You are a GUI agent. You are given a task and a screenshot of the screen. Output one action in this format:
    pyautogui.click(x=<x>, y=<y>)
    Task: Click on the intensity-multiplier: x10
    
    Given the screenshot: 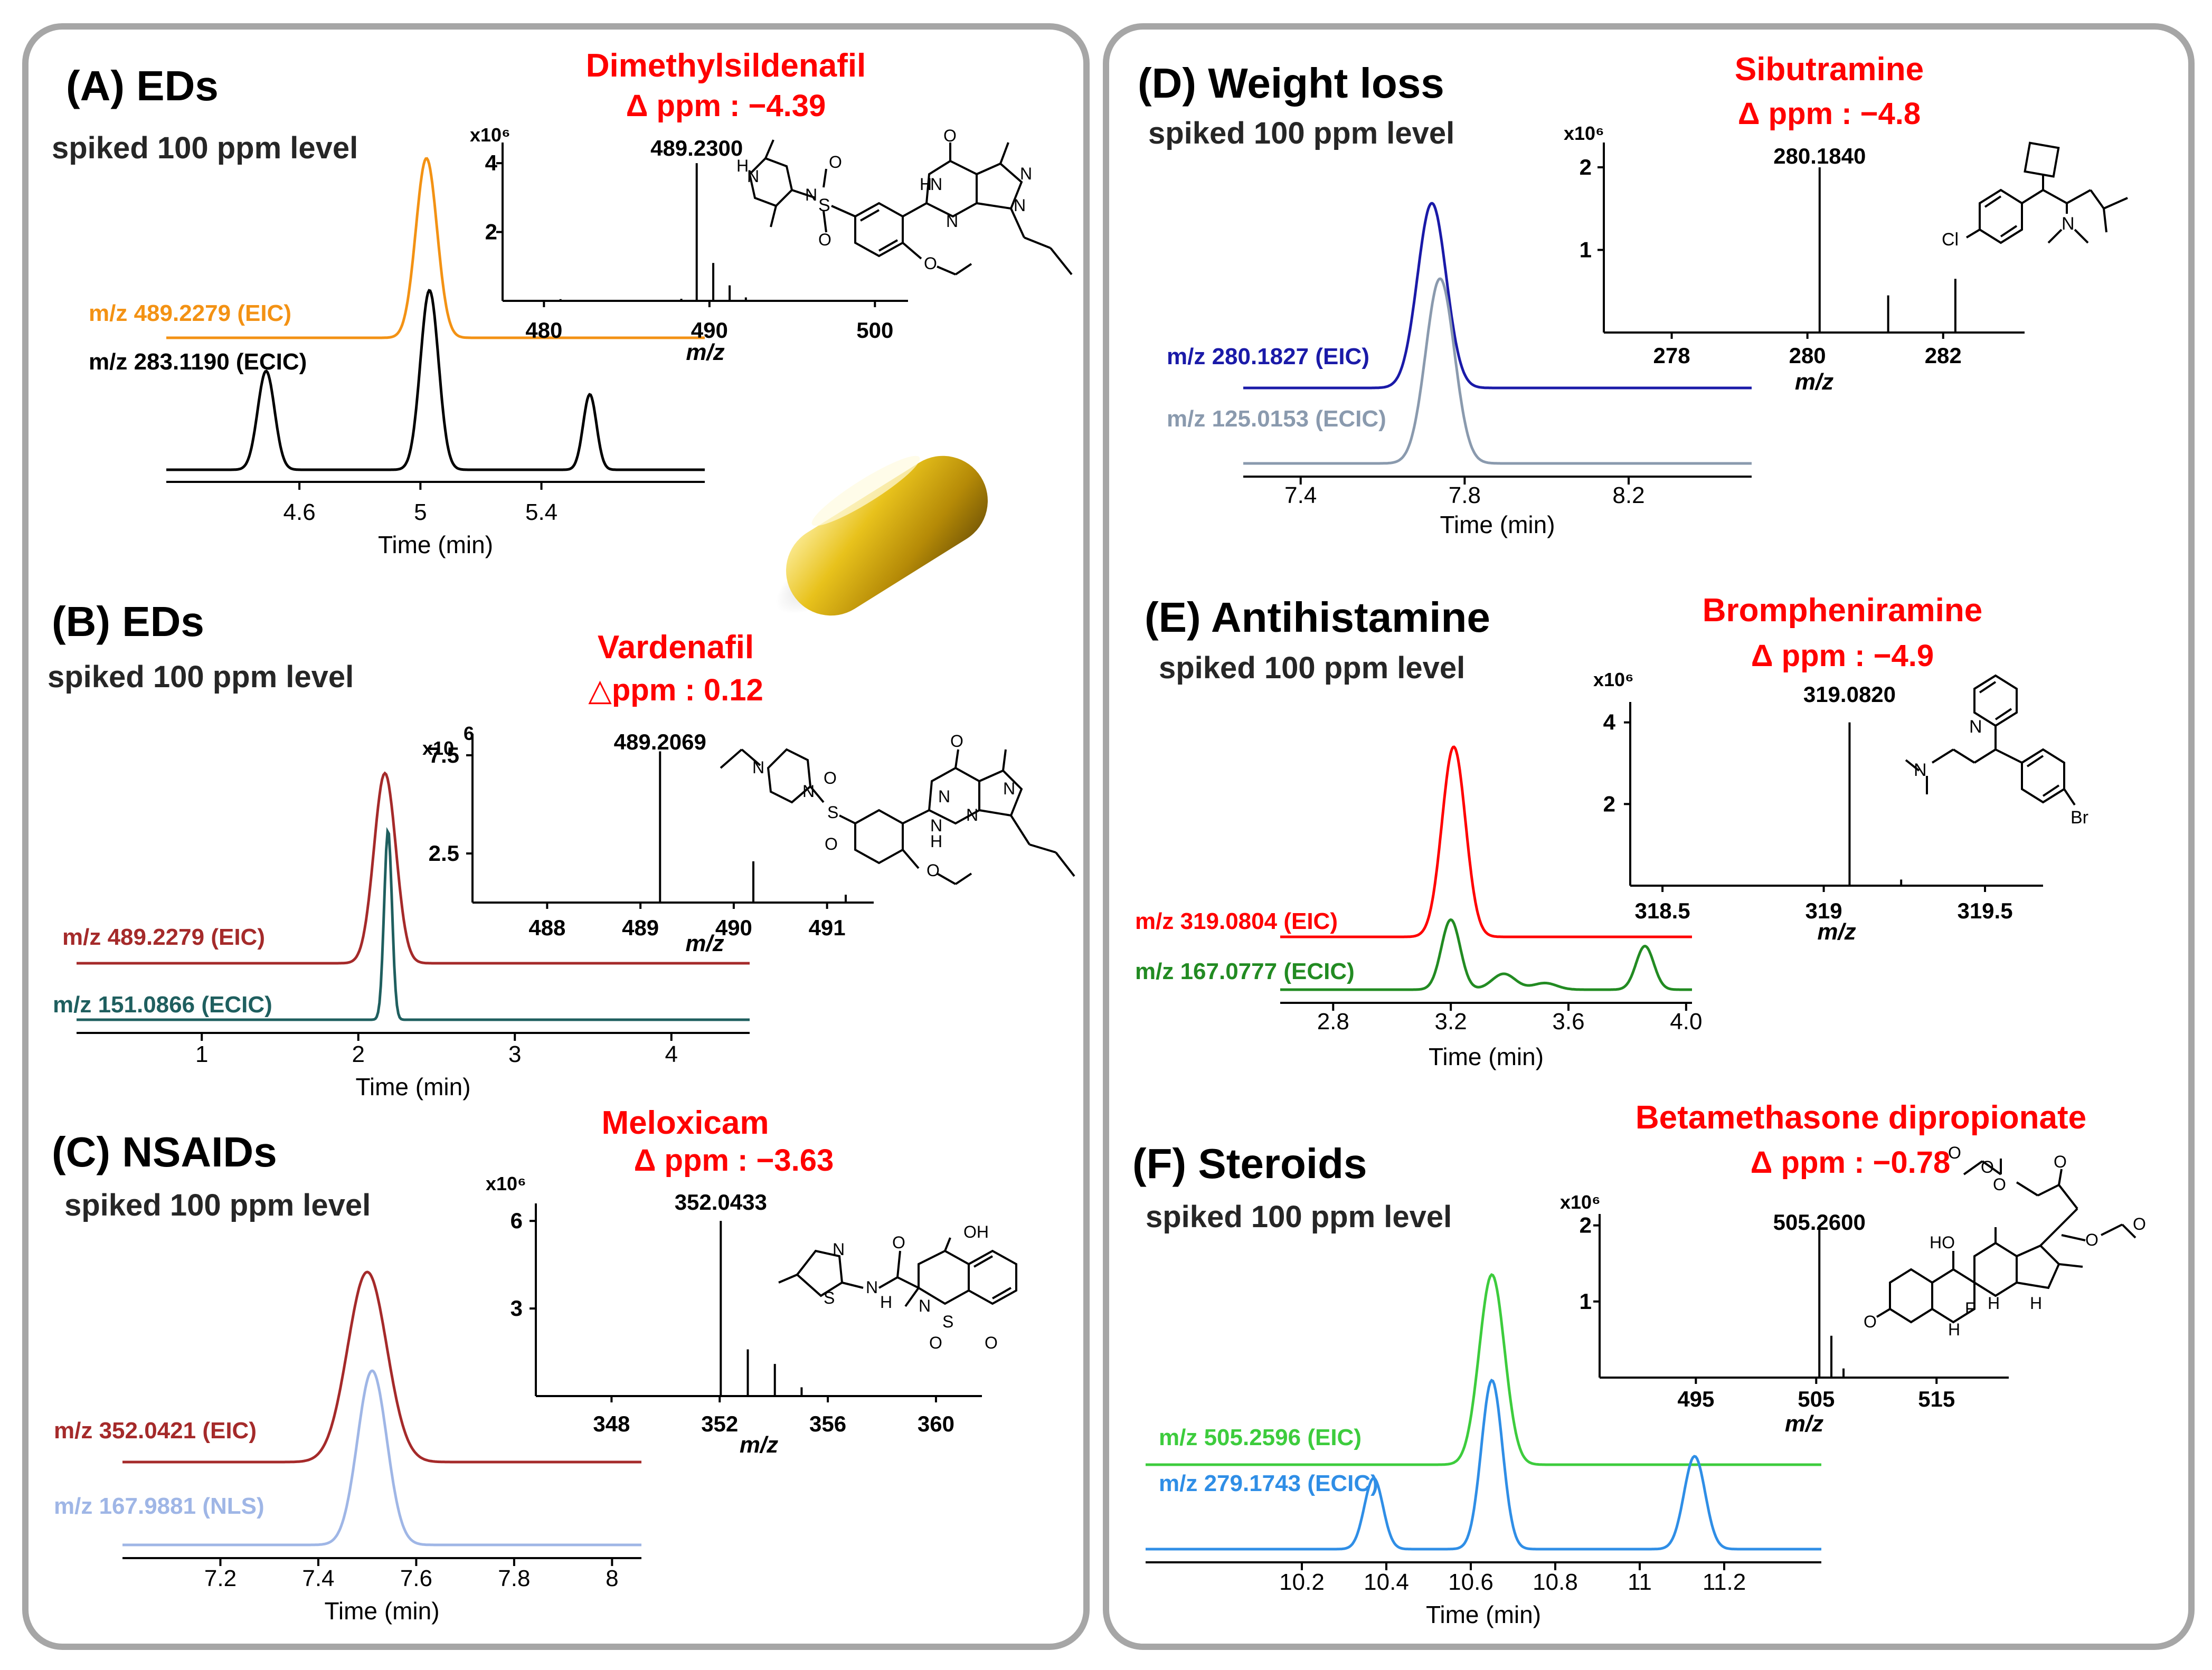 What is the action you would take?
    pyautogui.click(x=438, y=748)
    